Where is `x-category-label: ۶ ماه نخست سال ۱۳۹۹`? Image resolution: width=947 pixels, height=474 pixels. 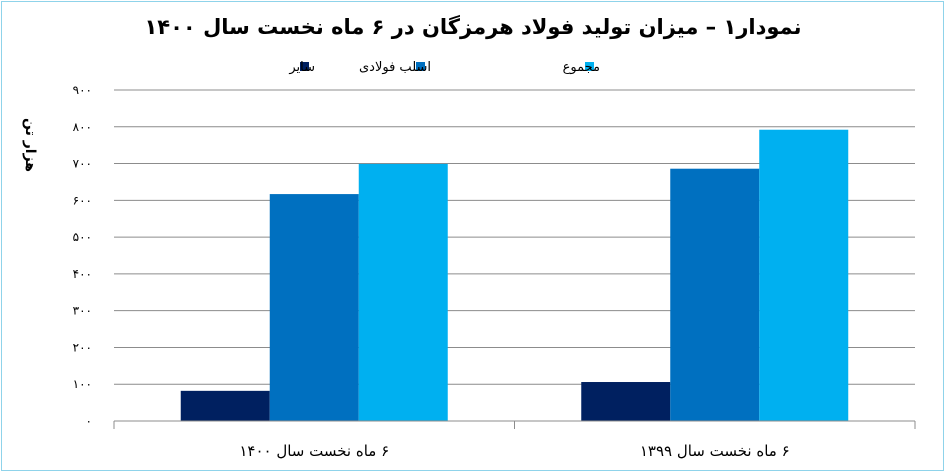 x-category-label: ۶ ماه نخست سال ۱۳۹۹ is located at coordinates (715, 451).